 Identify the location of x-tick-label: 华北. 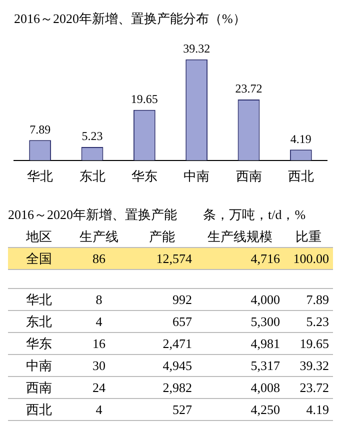
(40, 177).